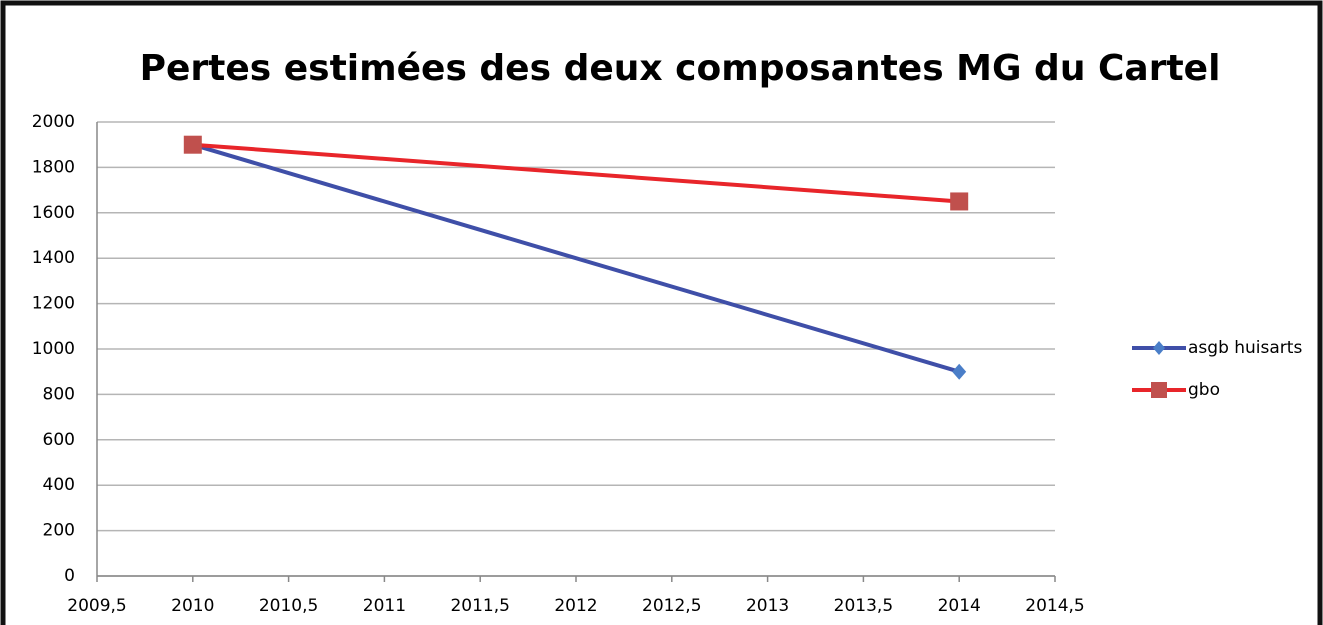 This screenshot has height=625, width=1323. I want to click on x-tick-label: 2009,5, so click(96, 606).